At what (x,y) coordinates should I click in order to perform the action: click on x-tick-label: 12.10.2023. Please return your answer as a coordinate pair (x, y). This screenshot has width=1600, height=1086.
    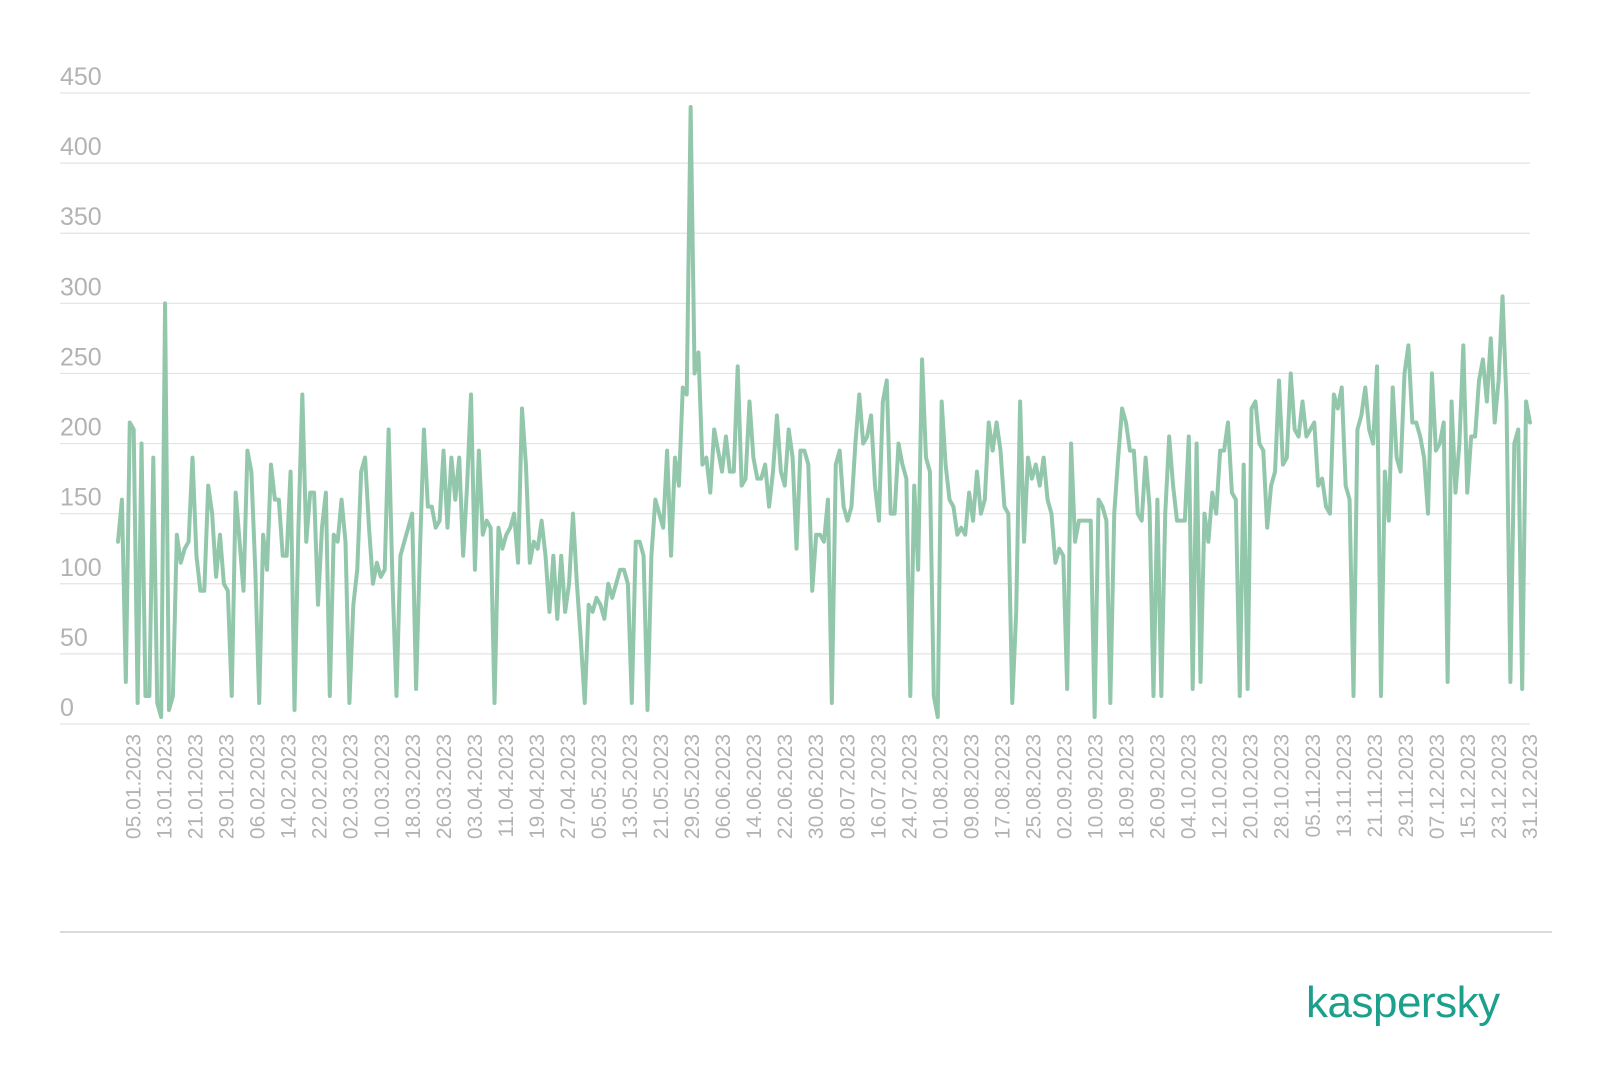
    Looking at the image, I should click on (1220, 786).